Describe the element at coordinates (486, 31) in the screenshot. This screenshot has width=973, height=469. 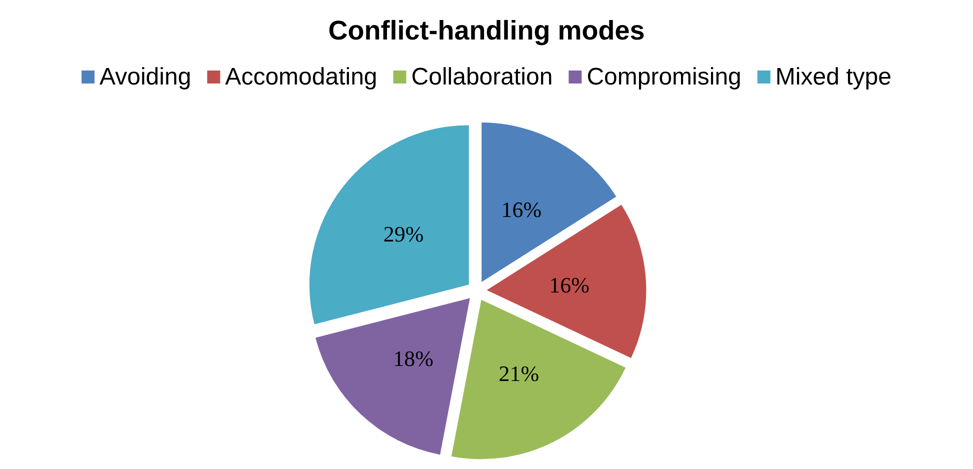
I see `chart-title: Conflict-handling modes` at that location.